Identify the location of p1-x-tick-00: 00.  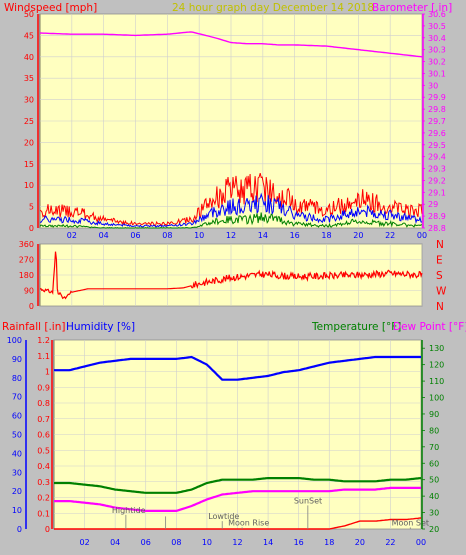
(422, 235).